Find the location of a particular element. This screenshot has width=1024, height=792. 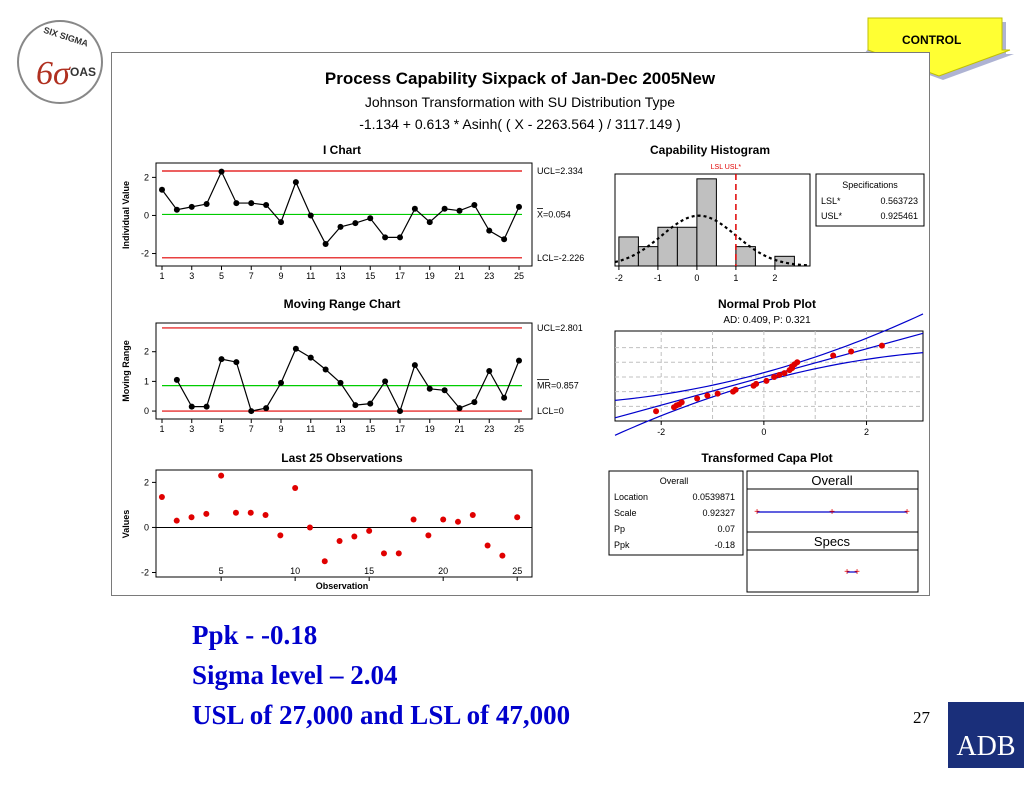

np-fit-line is located at coordinates (769, 375).